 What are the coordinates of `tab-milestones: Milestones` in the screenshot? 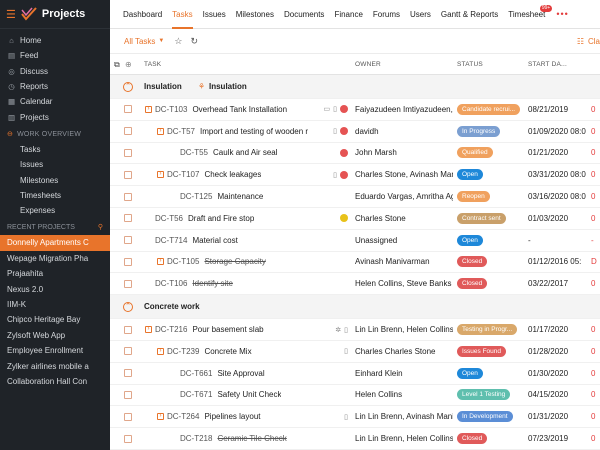 It's located at (255, 14).